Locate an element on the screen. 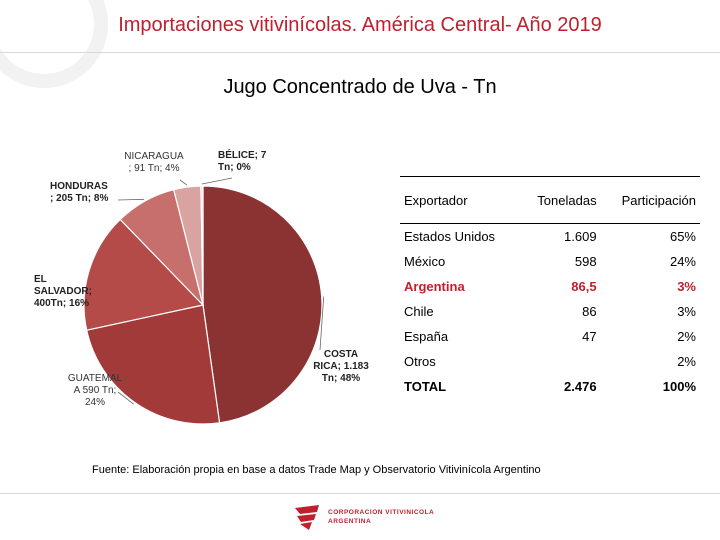 The width and height of the screenshot is (720, 540). cell-toneladas: 47 is located at coordinates (589, 336).